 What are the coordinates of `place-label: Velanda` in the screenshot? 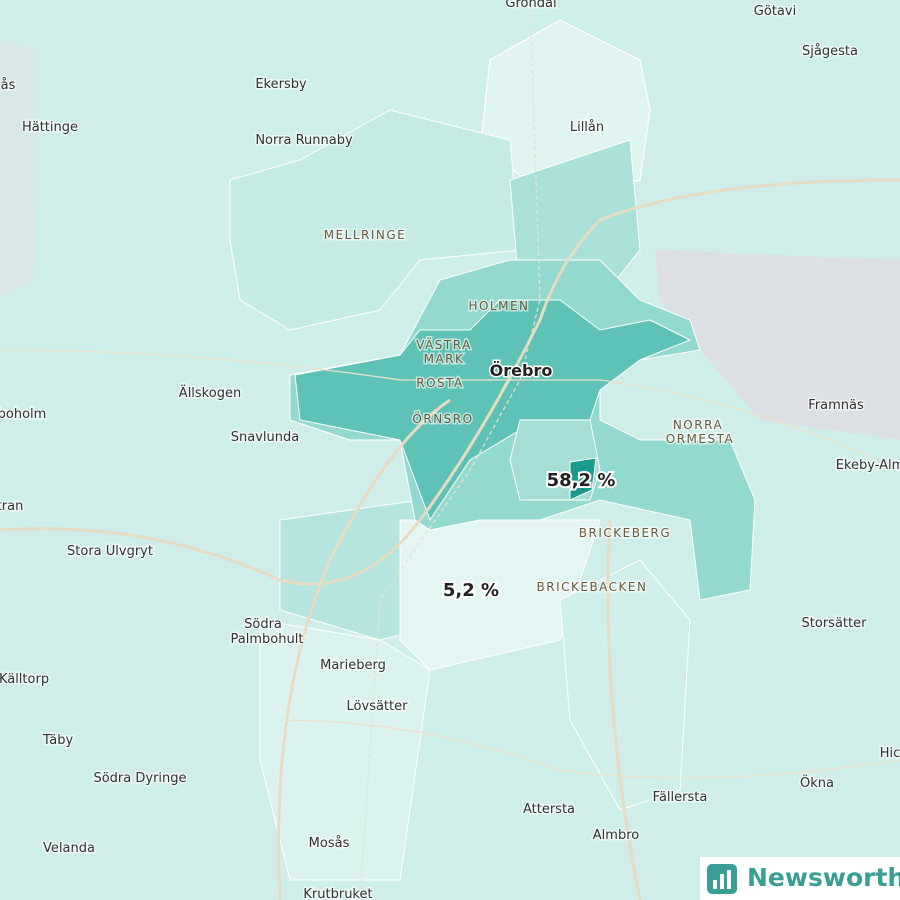 It's located at (69, 848).